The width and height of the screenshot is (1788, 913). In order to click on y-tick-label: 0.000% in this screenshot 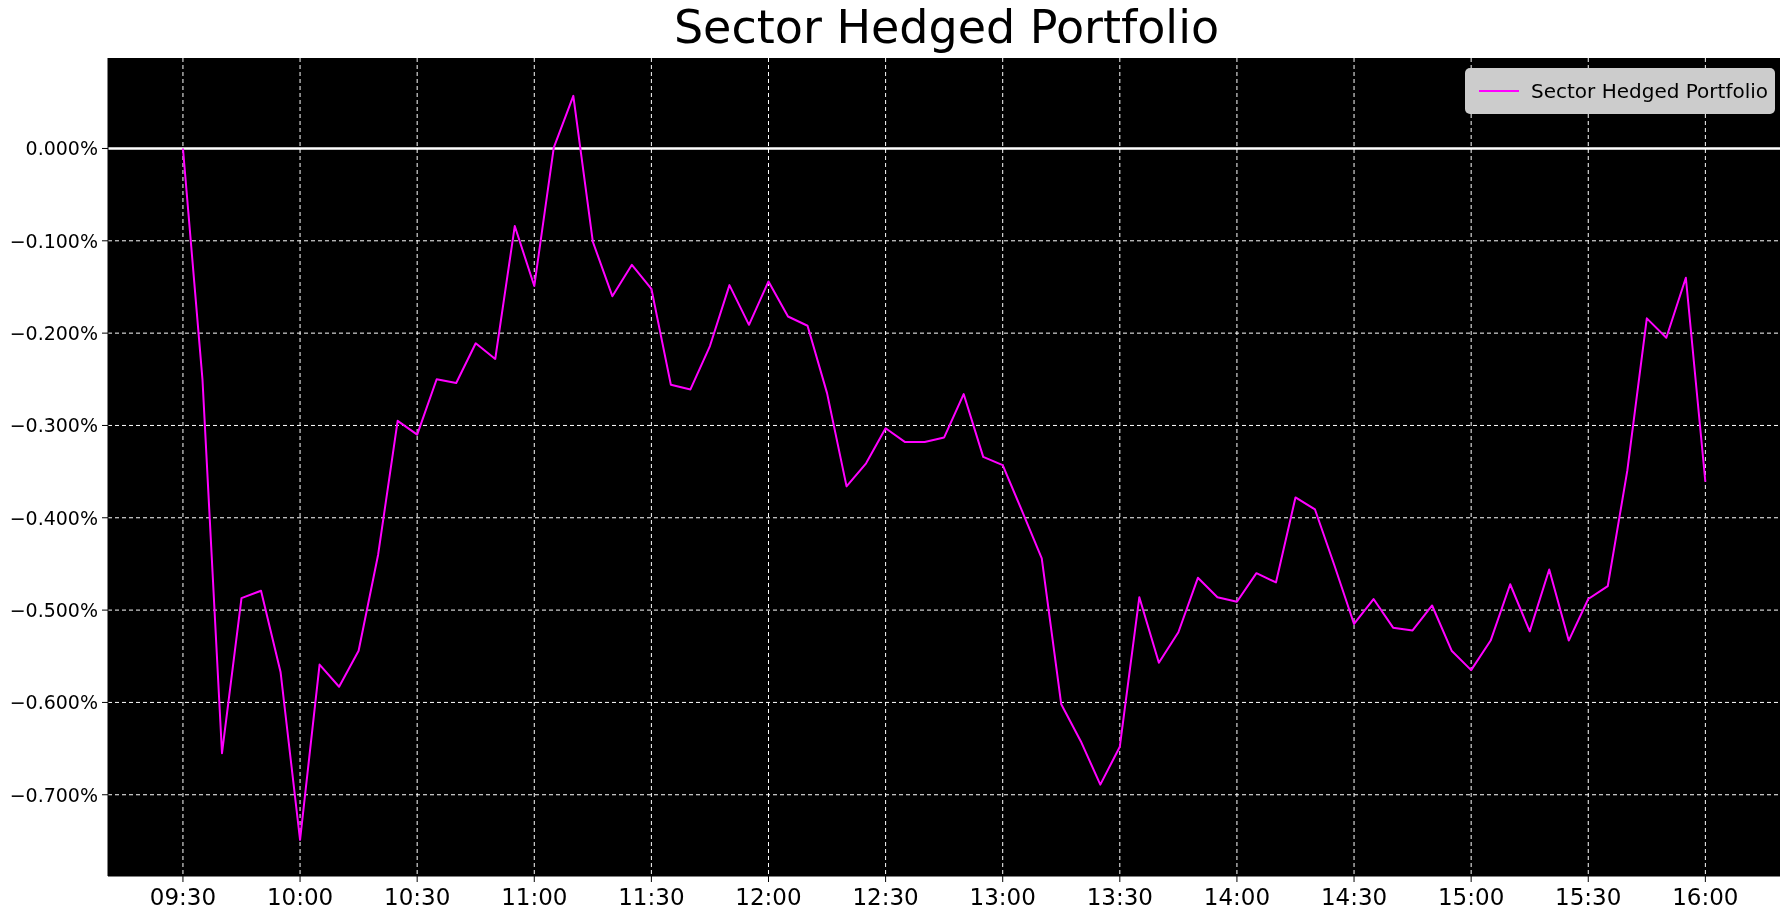, I will do `click(61, 148)`.